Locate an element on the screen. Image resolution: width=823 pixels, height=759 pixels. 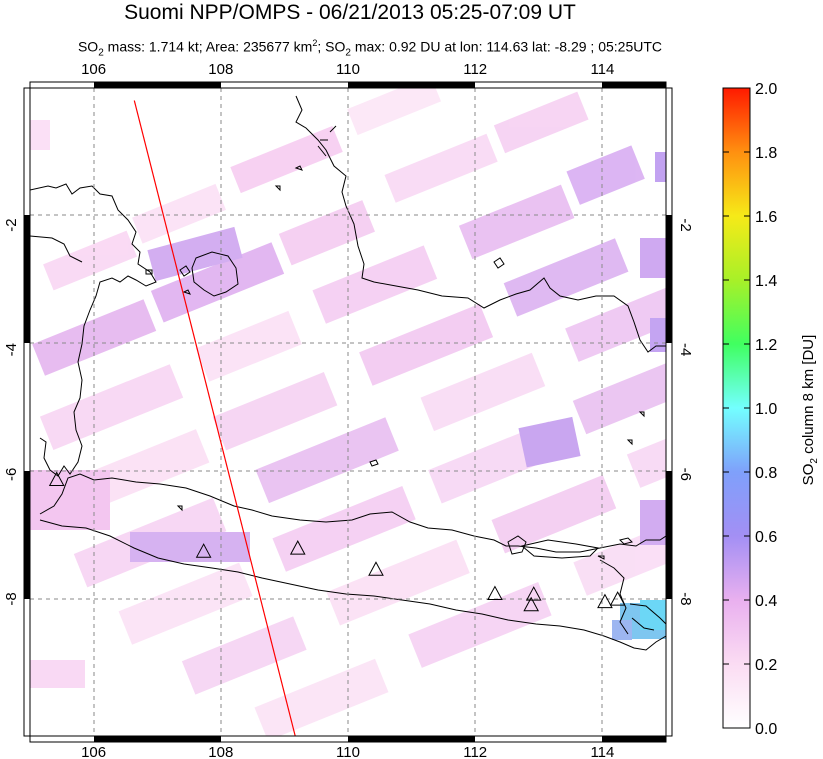
lon-tick-label-top-2: 110 is located at coordinates (348, 69).